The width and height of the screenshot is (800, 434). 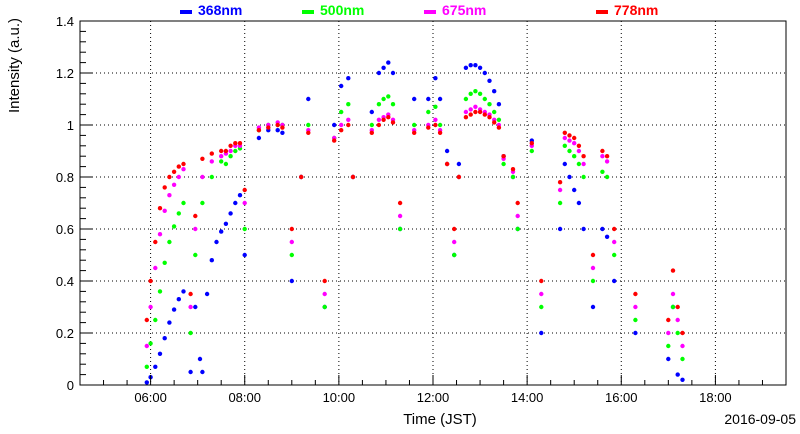 I want to click on legend-label: 368nm, so click(x=220, y=10).